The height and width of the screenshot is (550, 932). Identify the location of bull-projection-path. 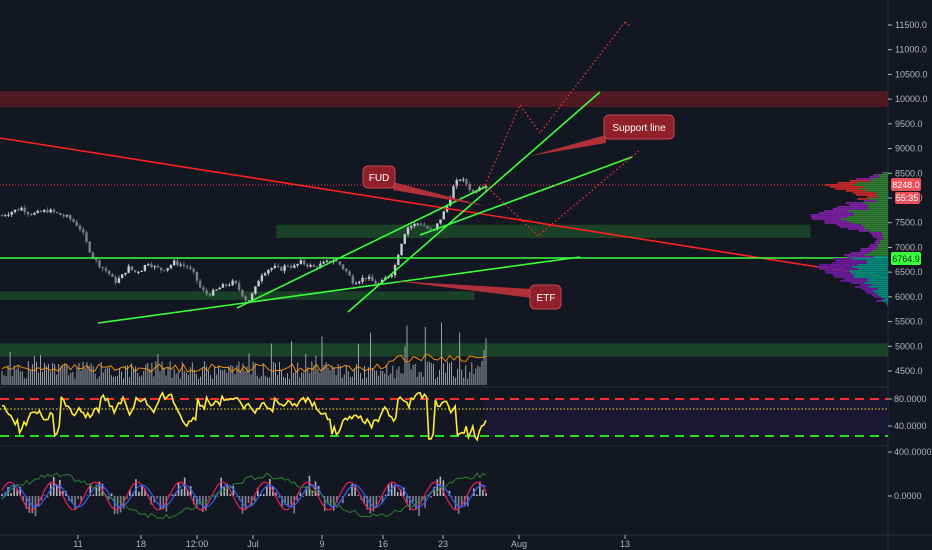
(555, 103).